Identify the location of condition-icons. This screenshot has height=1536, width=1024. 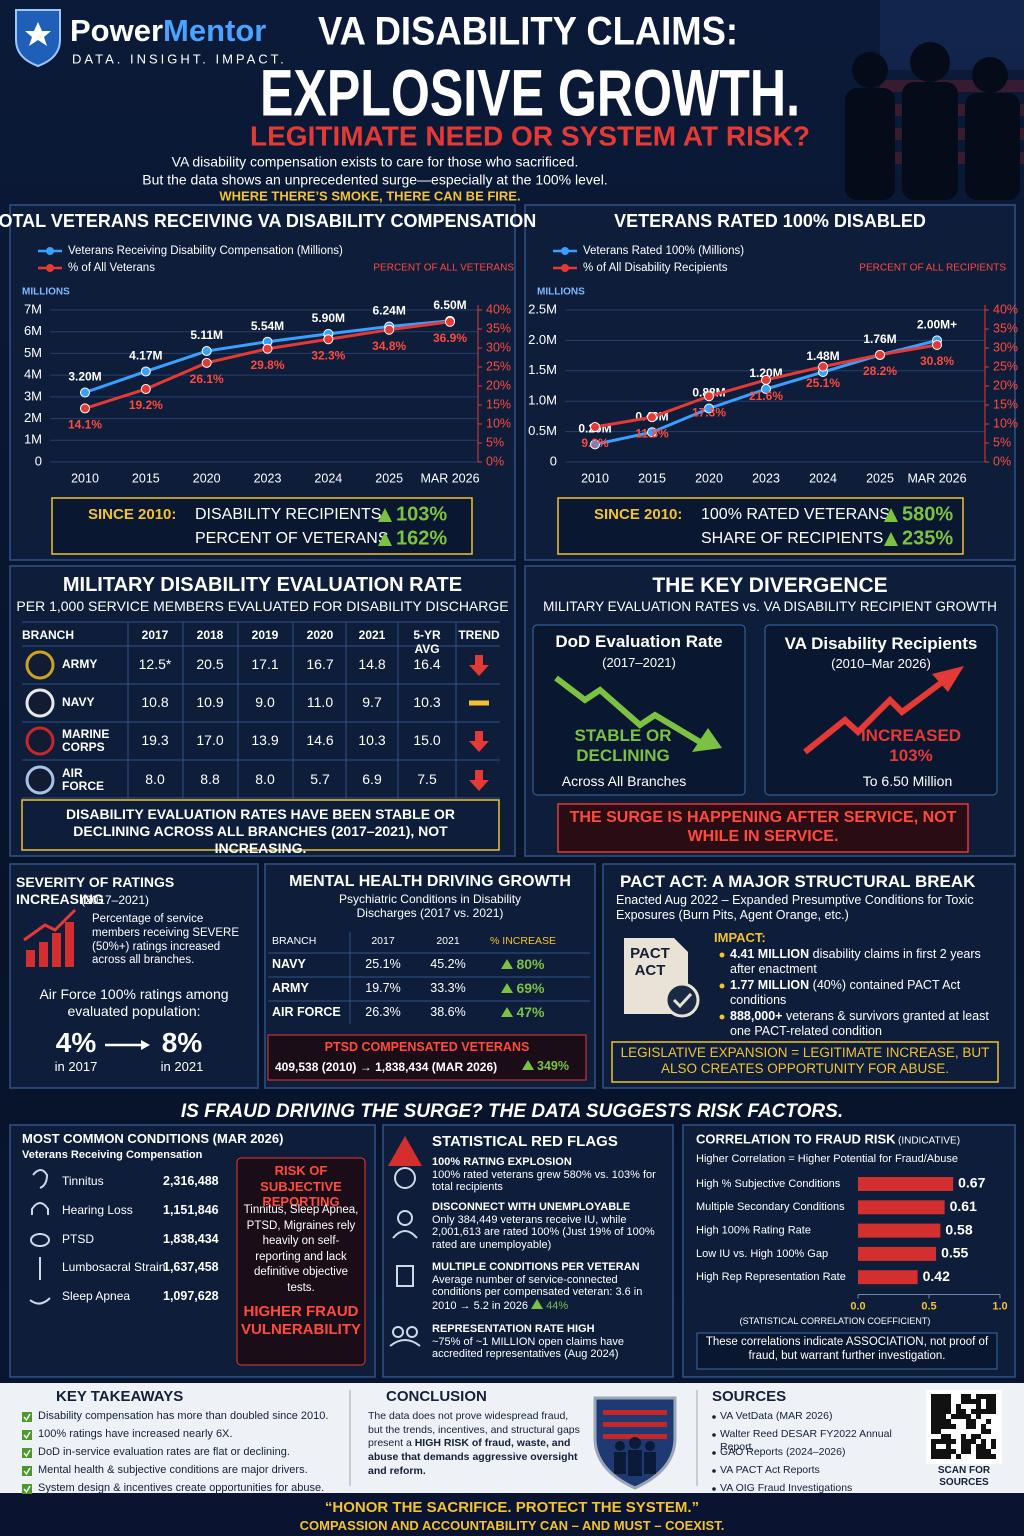
(40, 1237).